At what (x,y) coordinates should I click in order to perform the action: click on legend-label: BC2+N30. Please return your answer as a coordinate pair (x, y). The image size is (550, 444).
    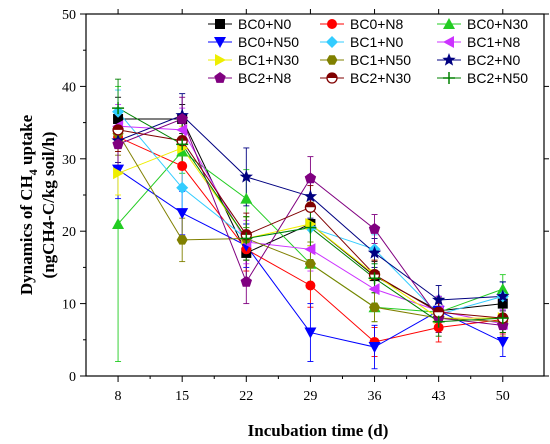
    Looking at the image, I should click on (380, 78).